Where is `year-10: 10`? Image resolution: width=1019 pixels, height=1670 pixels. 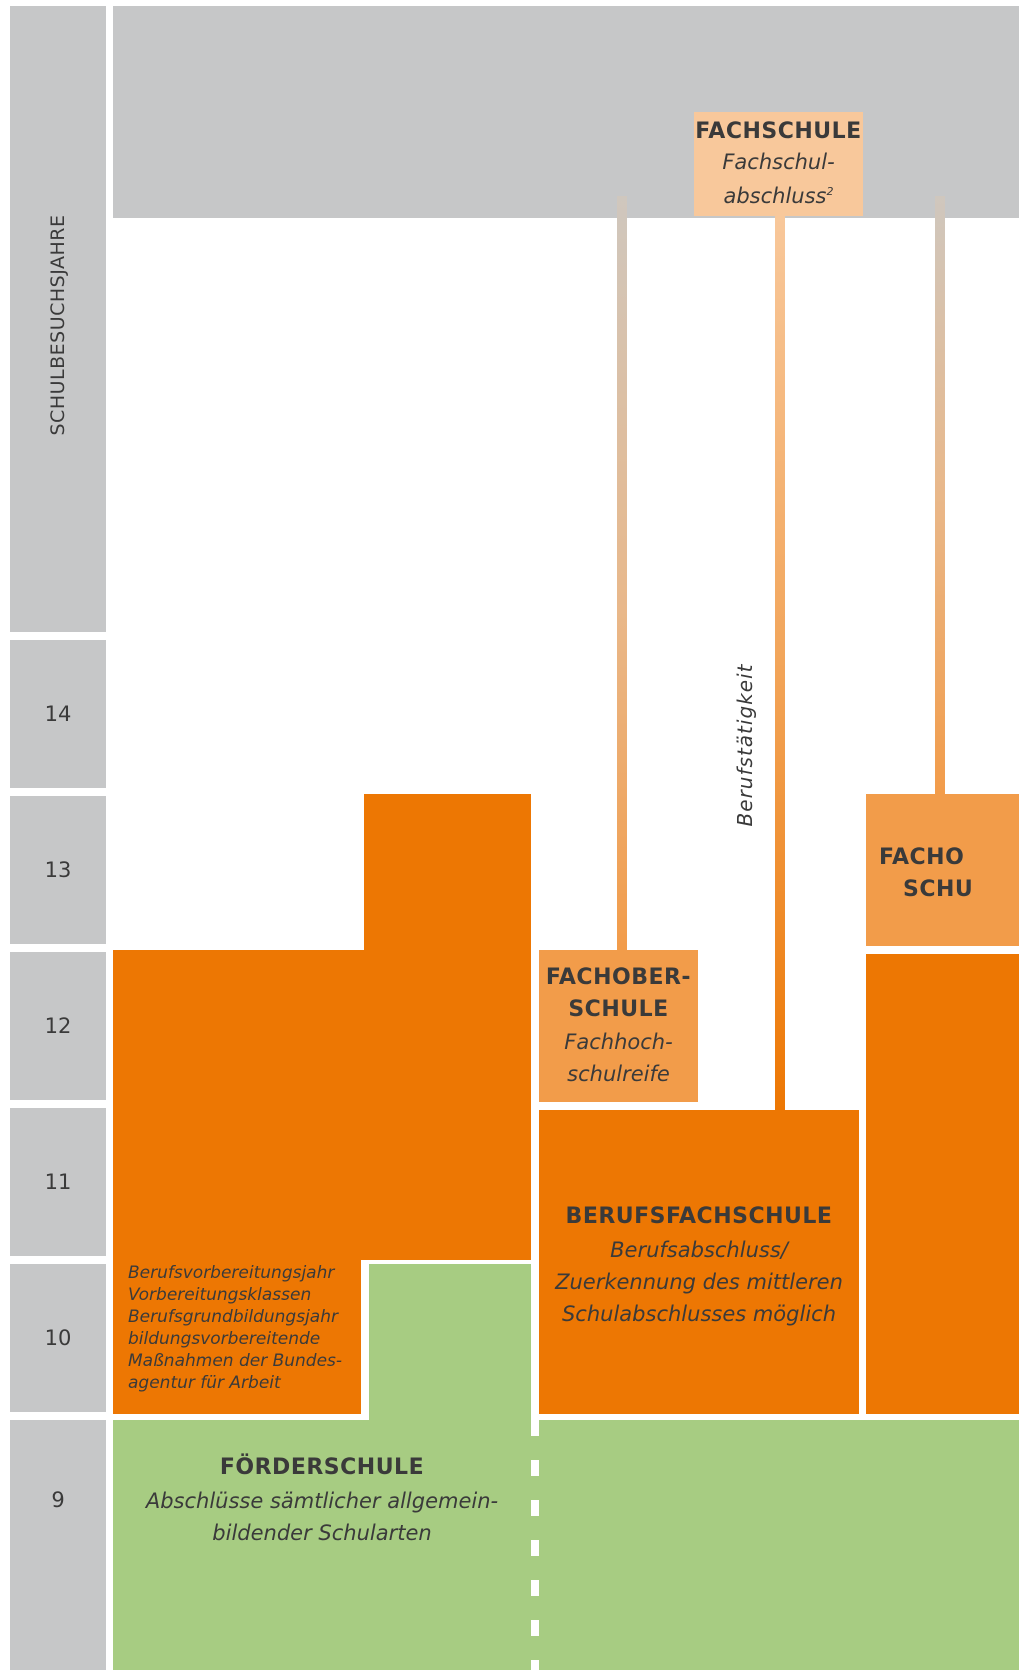
year-10: 10 is located at coordinates (58, 1338).